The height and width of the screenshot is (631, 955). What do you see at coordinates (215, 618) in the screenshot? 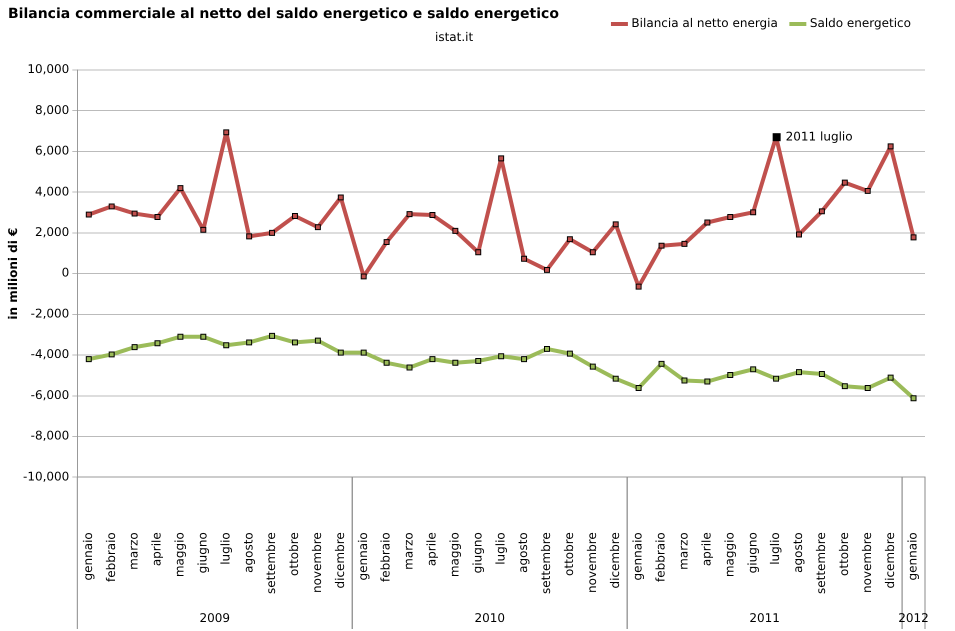
I see `text: 2009` at bounding box center [215, 618].